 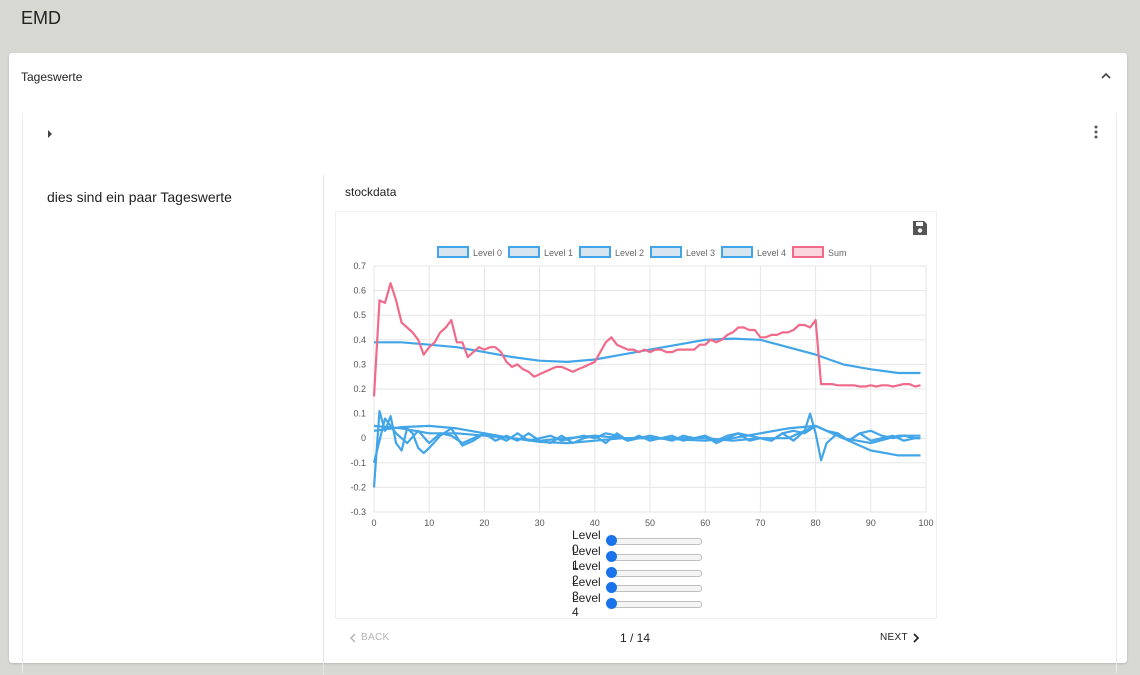 What do you see at coordinates (1096, 132) in the screenshot?
I see `more-vert-icon` at bounding box center [1096, 132].